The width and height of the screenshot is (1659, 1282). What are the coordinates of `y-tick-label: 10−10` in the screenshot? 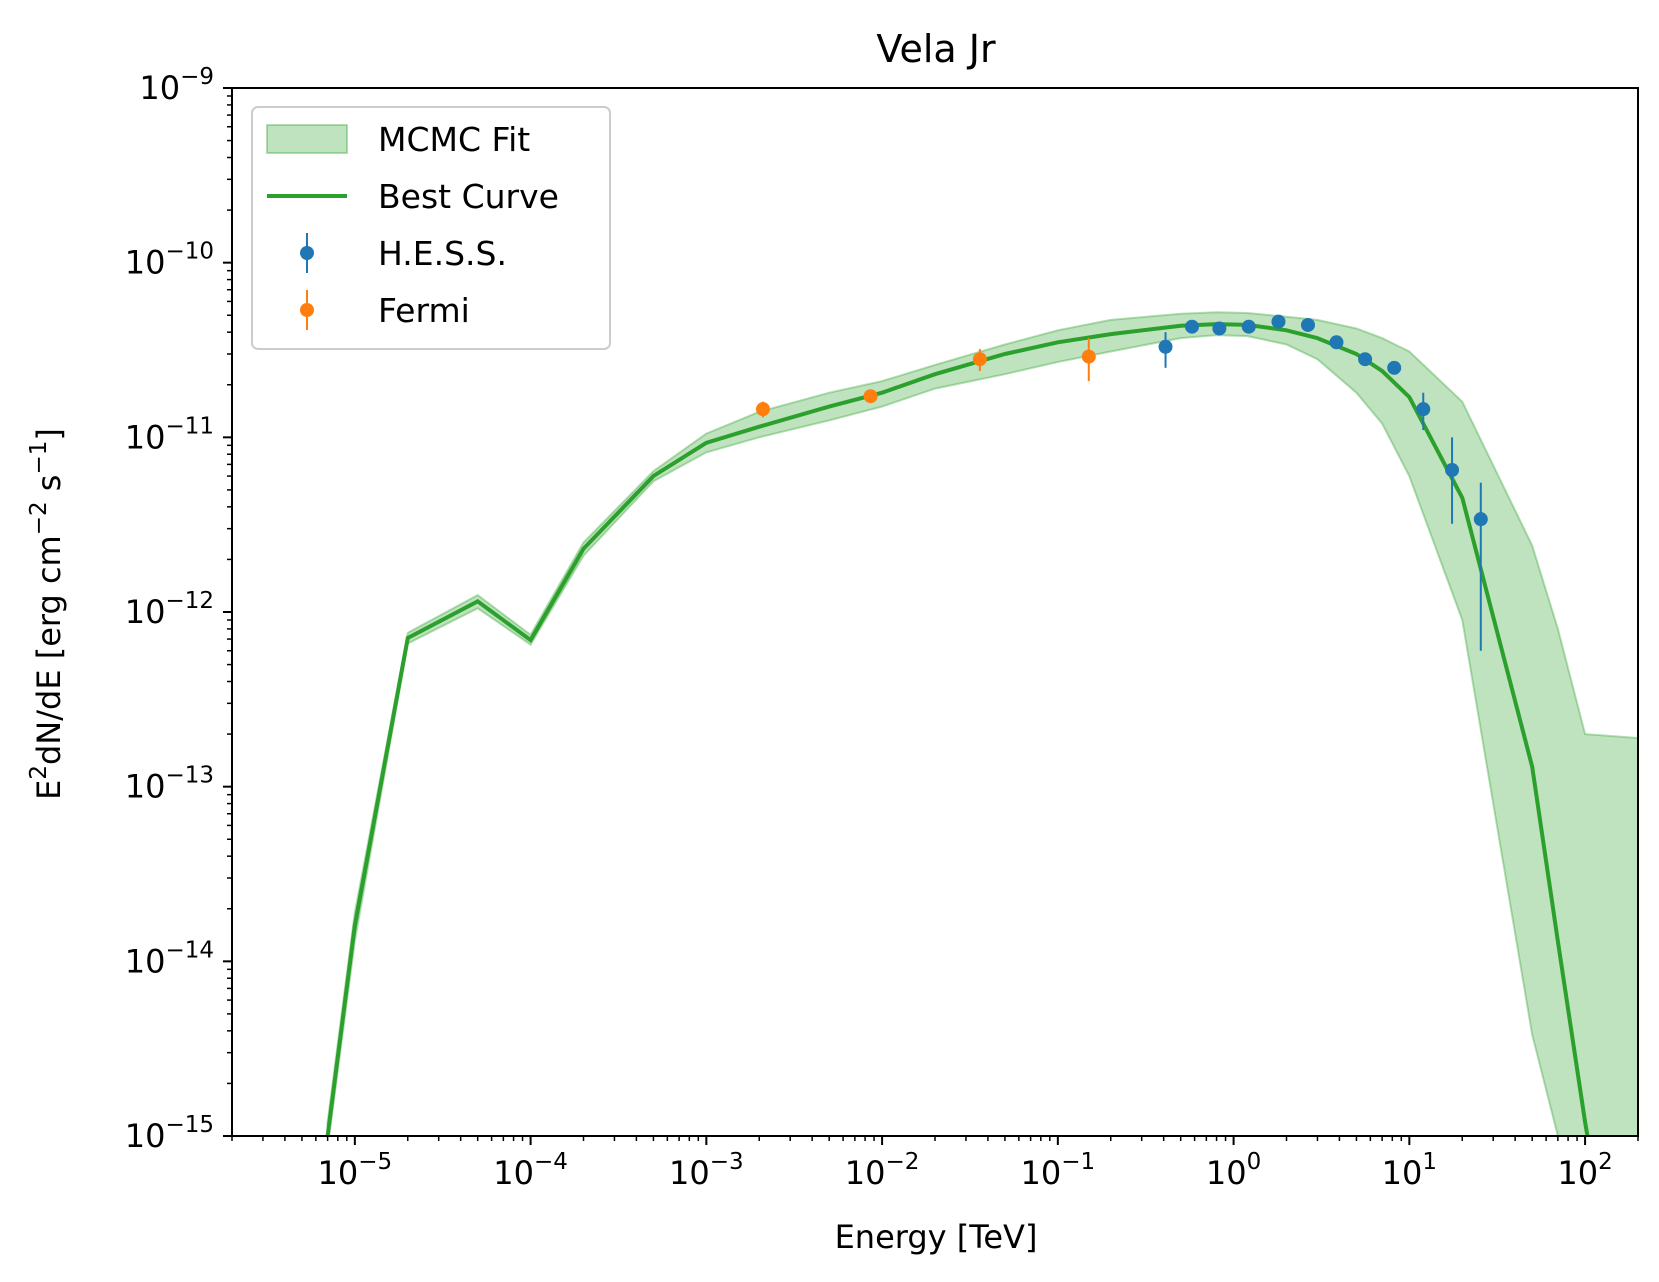 It's located at (169, 260).